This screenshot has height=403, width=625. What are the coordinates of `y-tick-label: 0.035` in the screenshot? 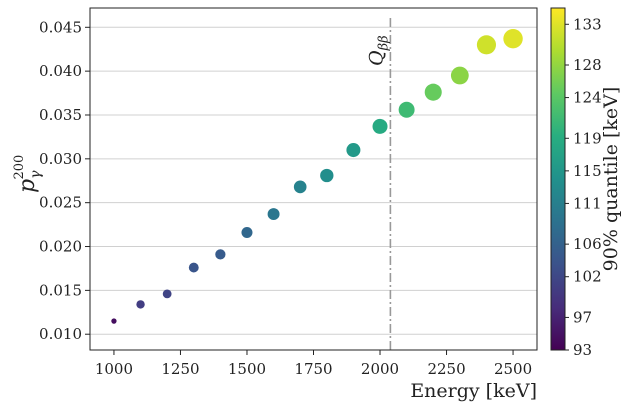 It's located at (60, 115).